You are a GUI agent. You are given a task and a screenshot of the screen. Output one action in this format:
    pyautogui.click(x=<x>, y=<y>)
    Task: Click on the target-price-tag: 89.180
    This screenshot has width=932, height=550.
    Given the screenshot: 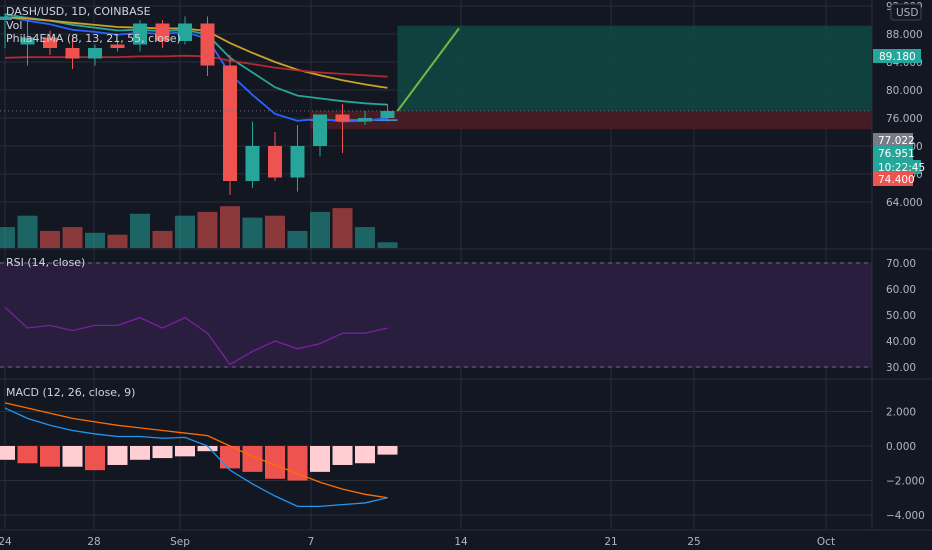 What is the action you would take?
    pyautogui.click(x=897, y=56)
    